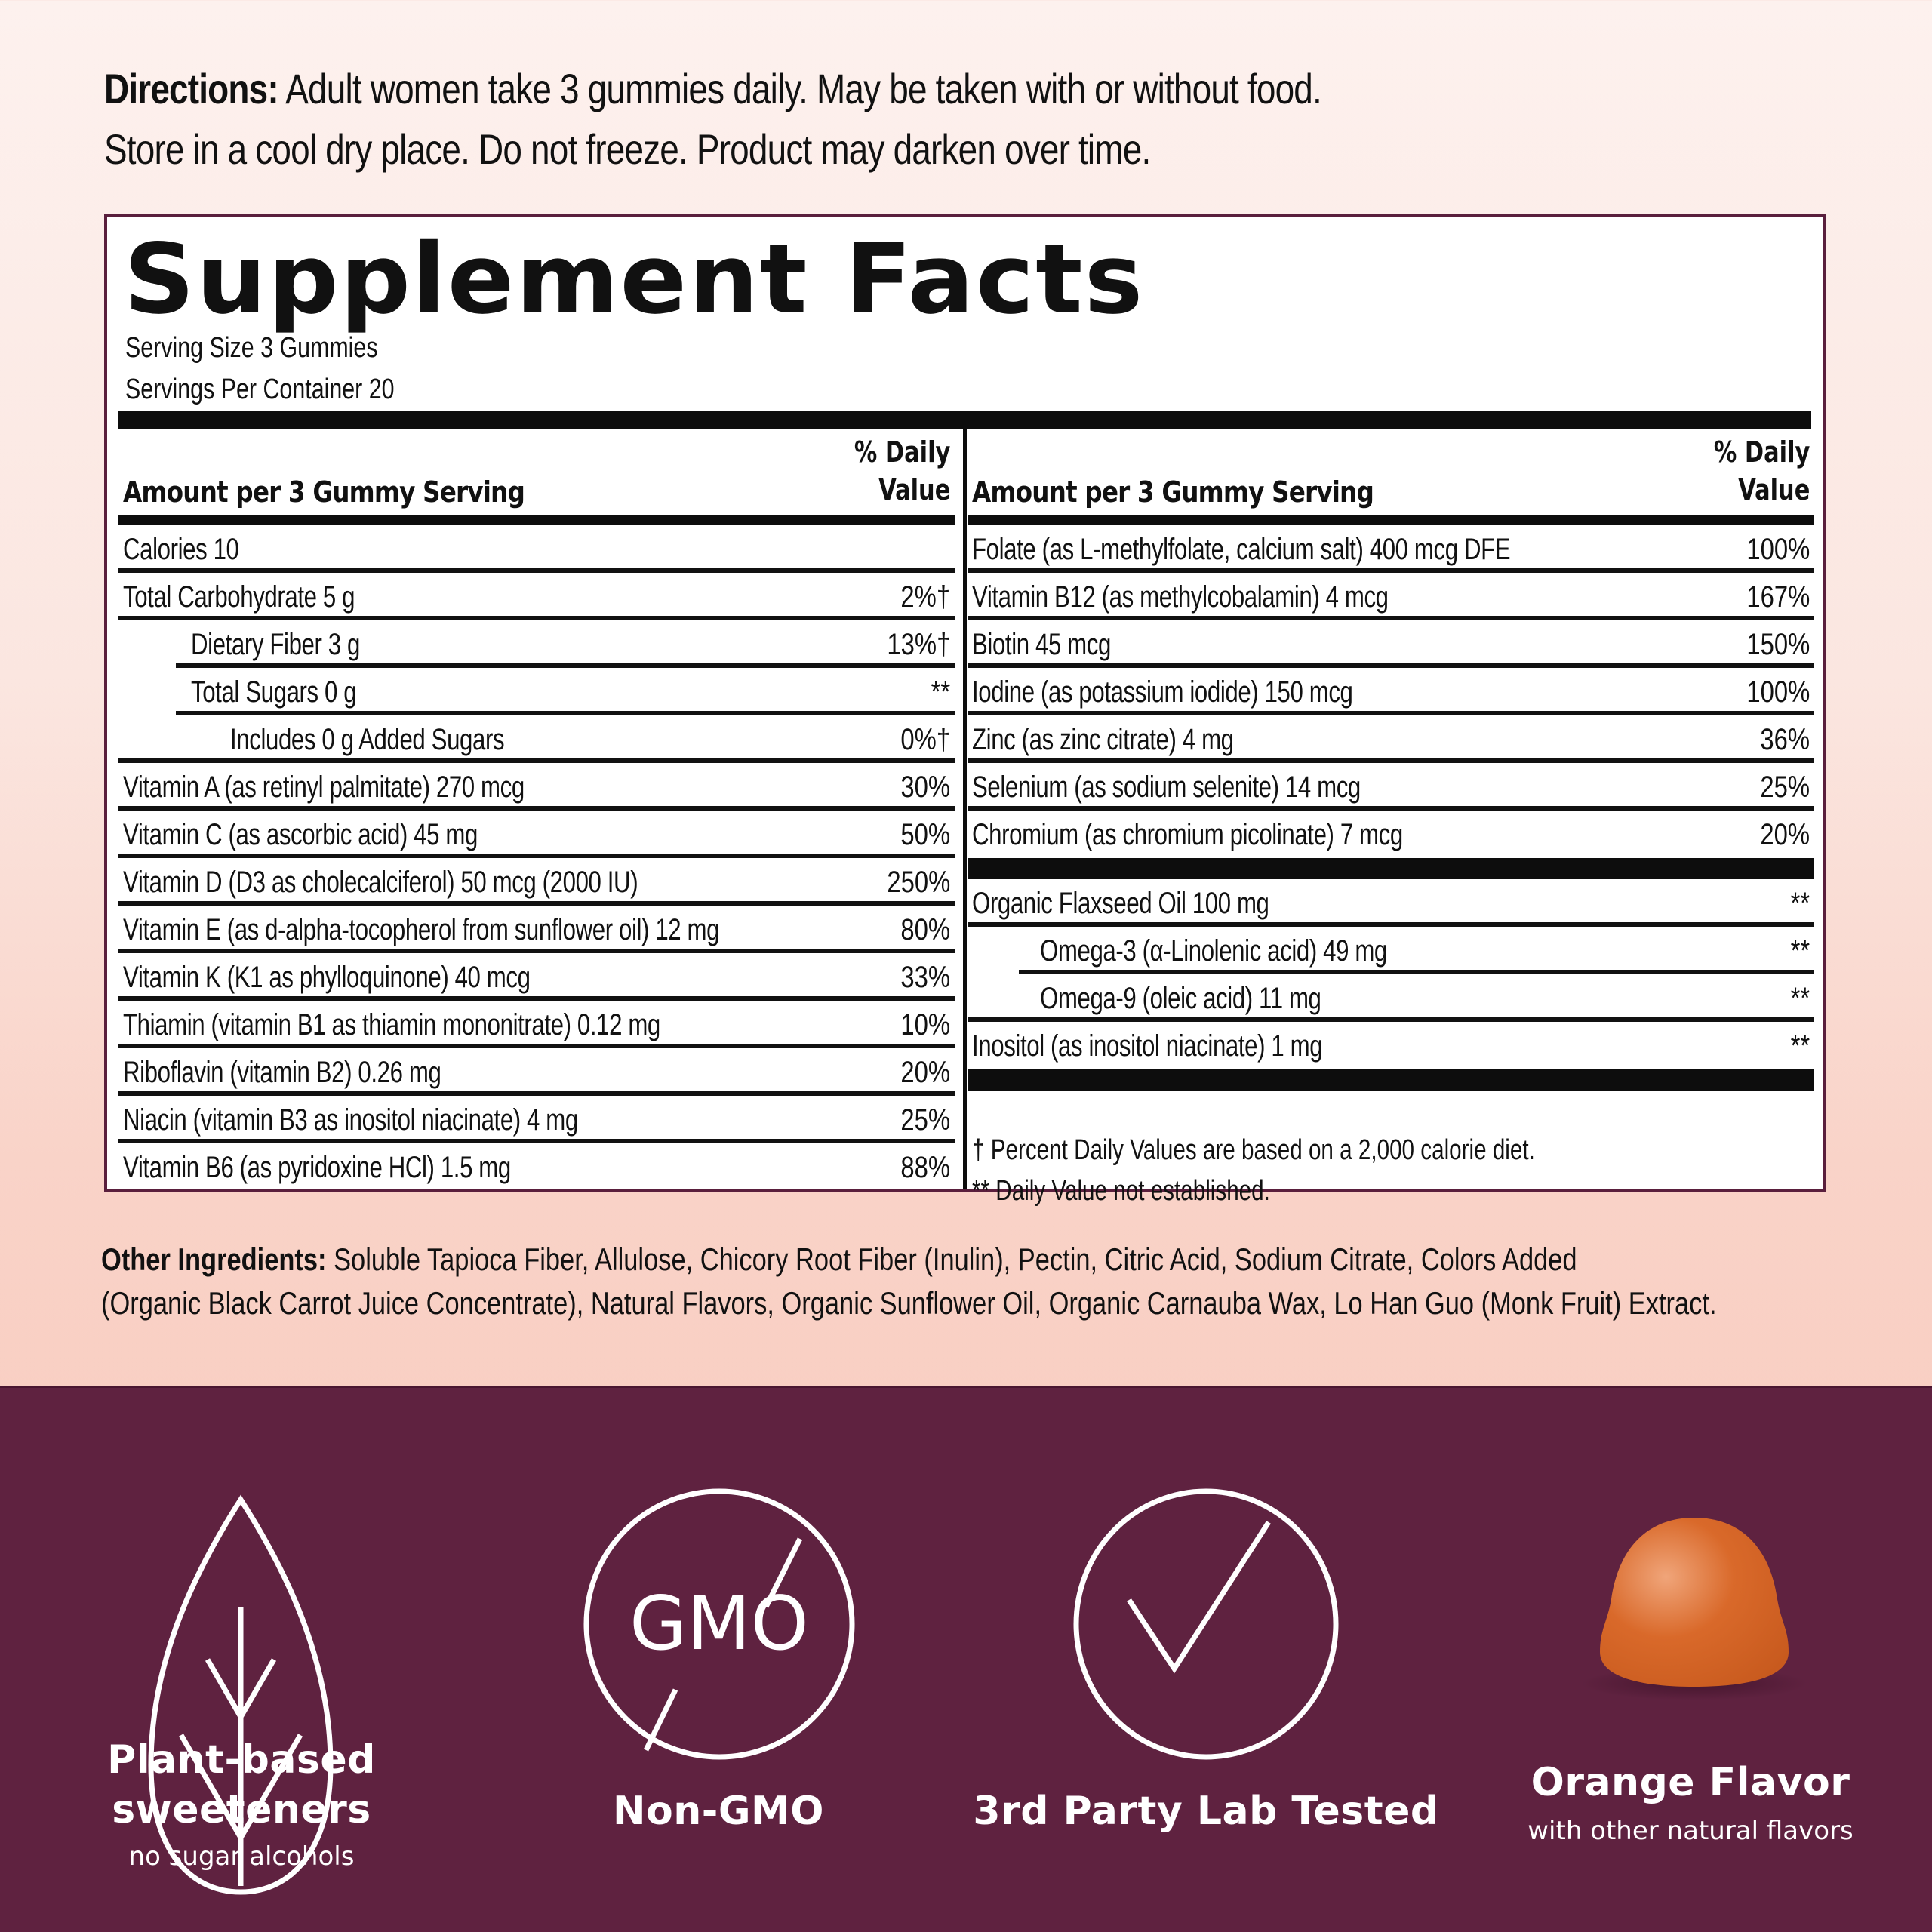  I want to click on svg-text: GMO, so click(719, 1624).